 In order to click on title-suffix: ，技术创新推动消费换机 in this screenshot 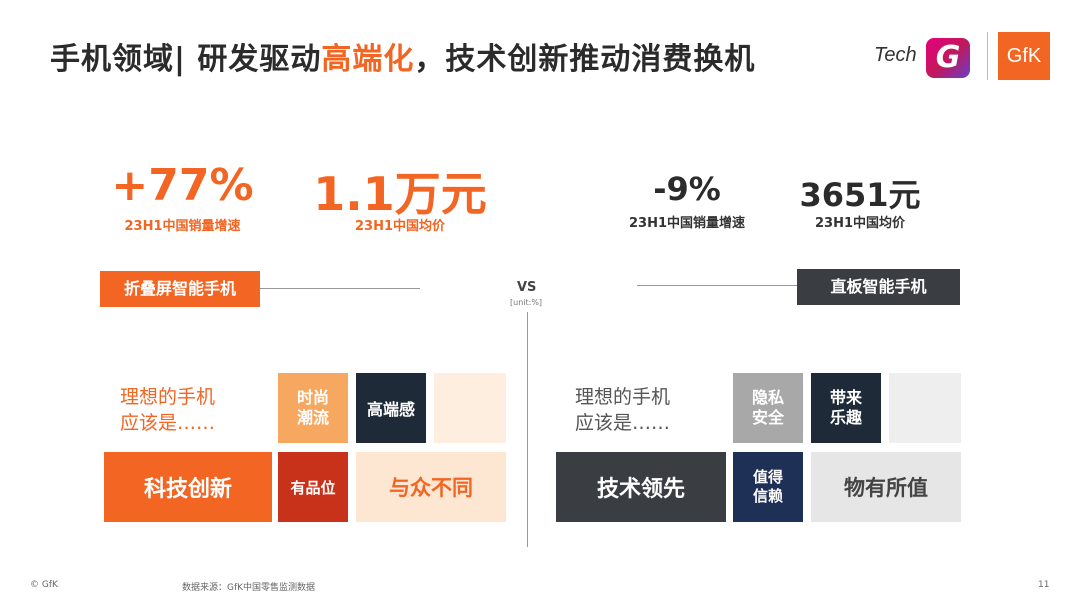, I will do `click(585, 59)`.